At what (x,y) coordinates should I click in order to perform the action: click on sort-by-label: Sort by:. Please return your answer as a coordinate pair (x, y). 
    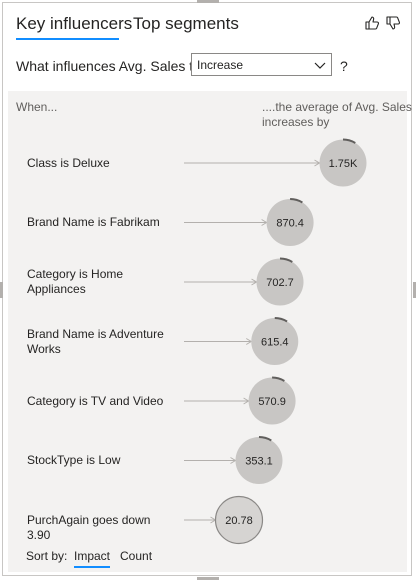
    Looking at the image, I should click on (47, 556).